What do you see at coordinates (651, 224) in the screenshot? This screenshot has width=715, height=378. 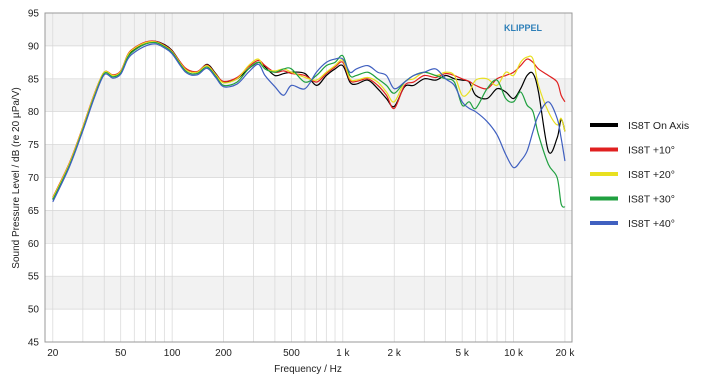 I see `legend-label: IS8T +40°` at bounding box center [651, 224].